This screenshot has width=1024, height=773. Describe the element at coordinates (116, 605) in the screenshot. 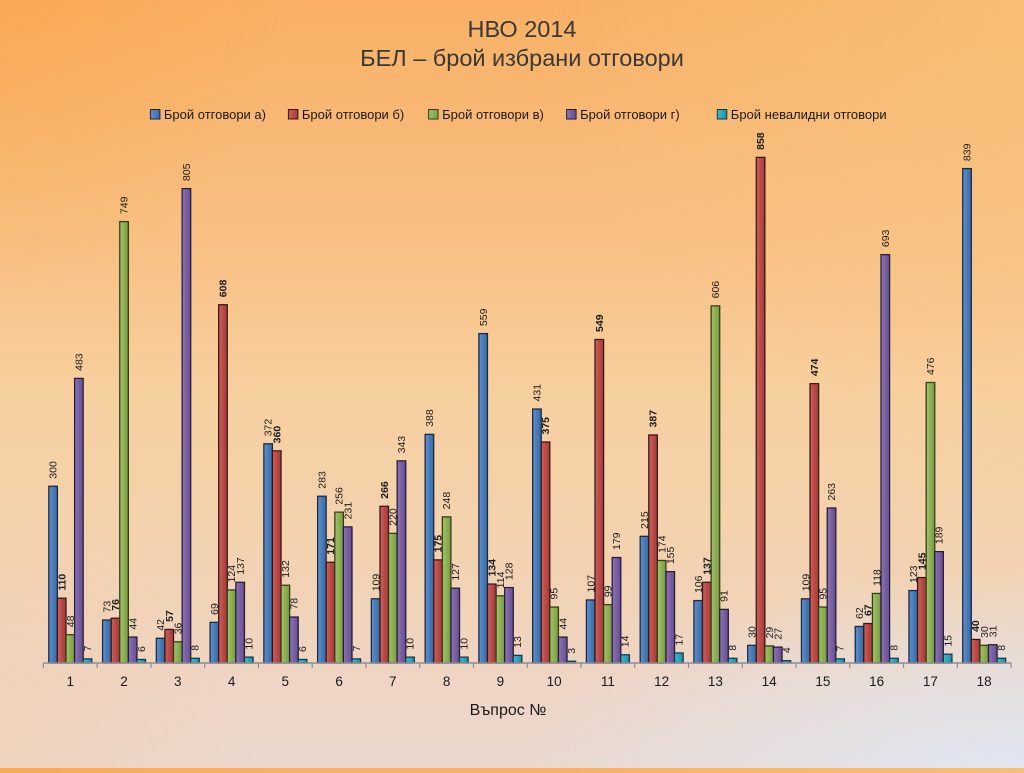

I see `svg-text: 76` at that location.